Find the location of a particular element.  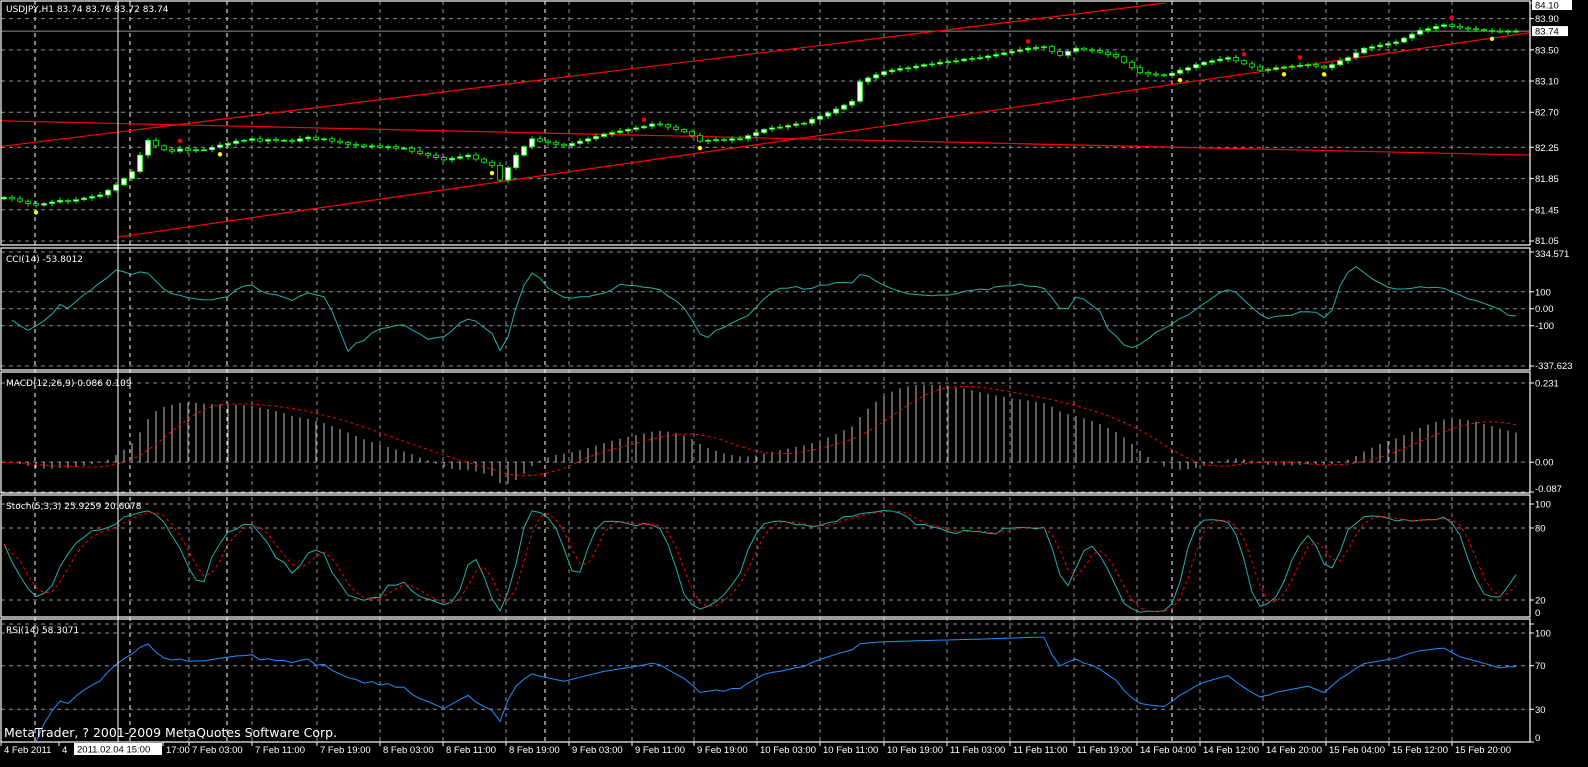

time-axis-label: 10 Feb 03:00 is located at coordinates (788, 750).